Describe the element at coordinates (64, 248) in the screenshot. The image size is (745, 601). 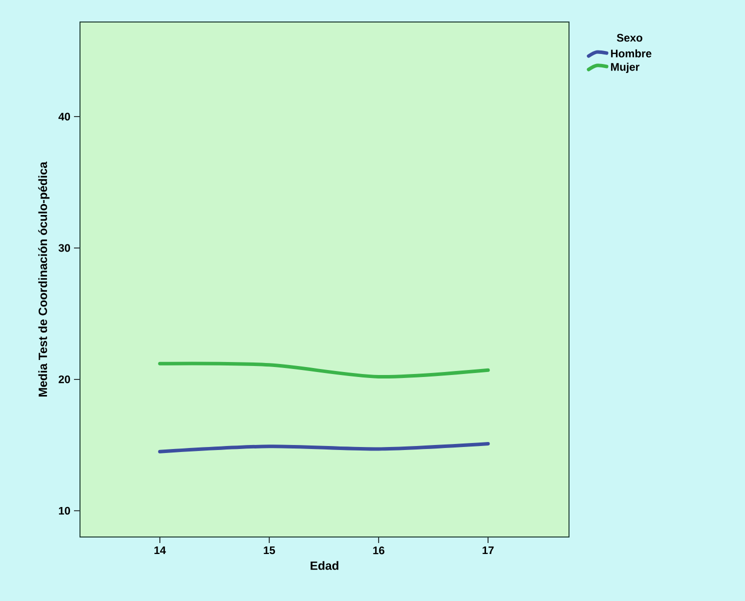
I see `y-tick-label: 30` at that location.